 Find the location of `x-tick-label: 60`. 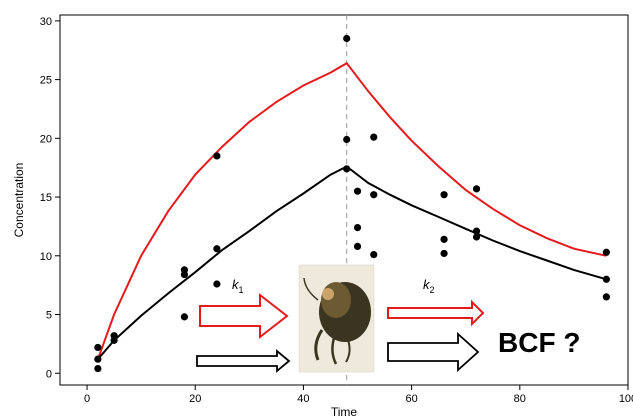

x-tick-label: 60 is located at coordinates (411, 399).